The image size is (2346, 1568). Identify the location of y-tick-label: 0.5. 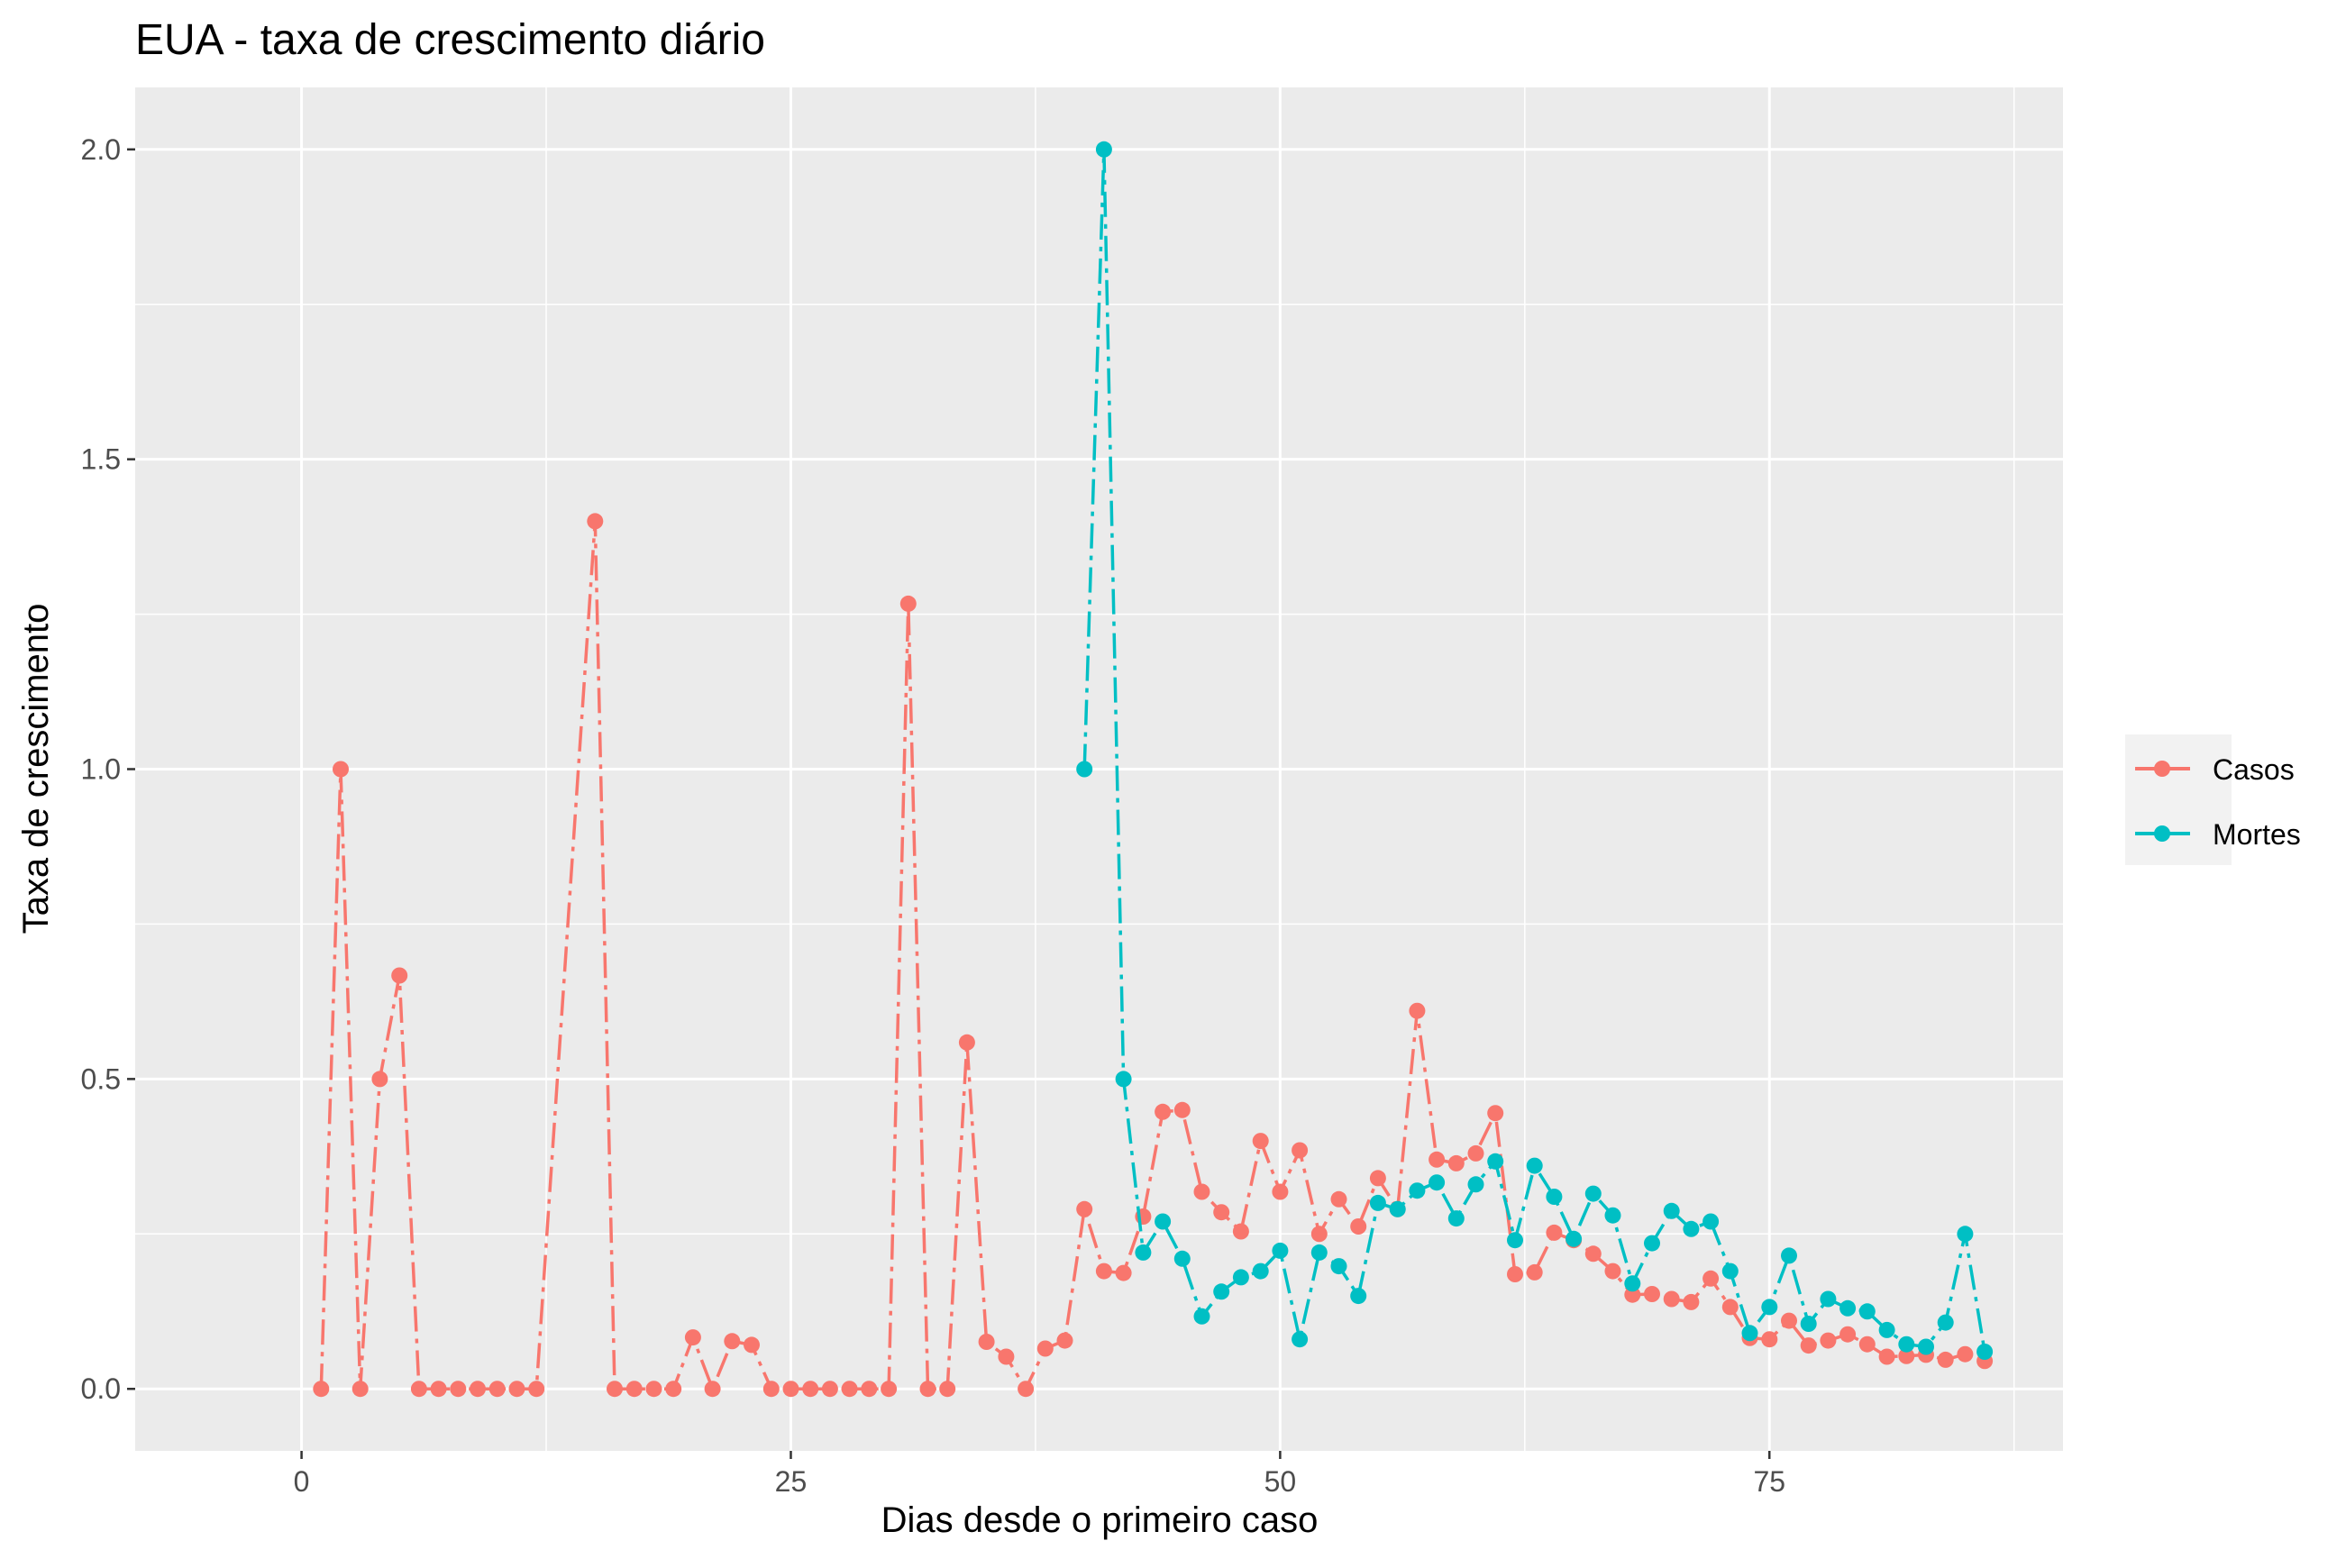
(101, 1078).